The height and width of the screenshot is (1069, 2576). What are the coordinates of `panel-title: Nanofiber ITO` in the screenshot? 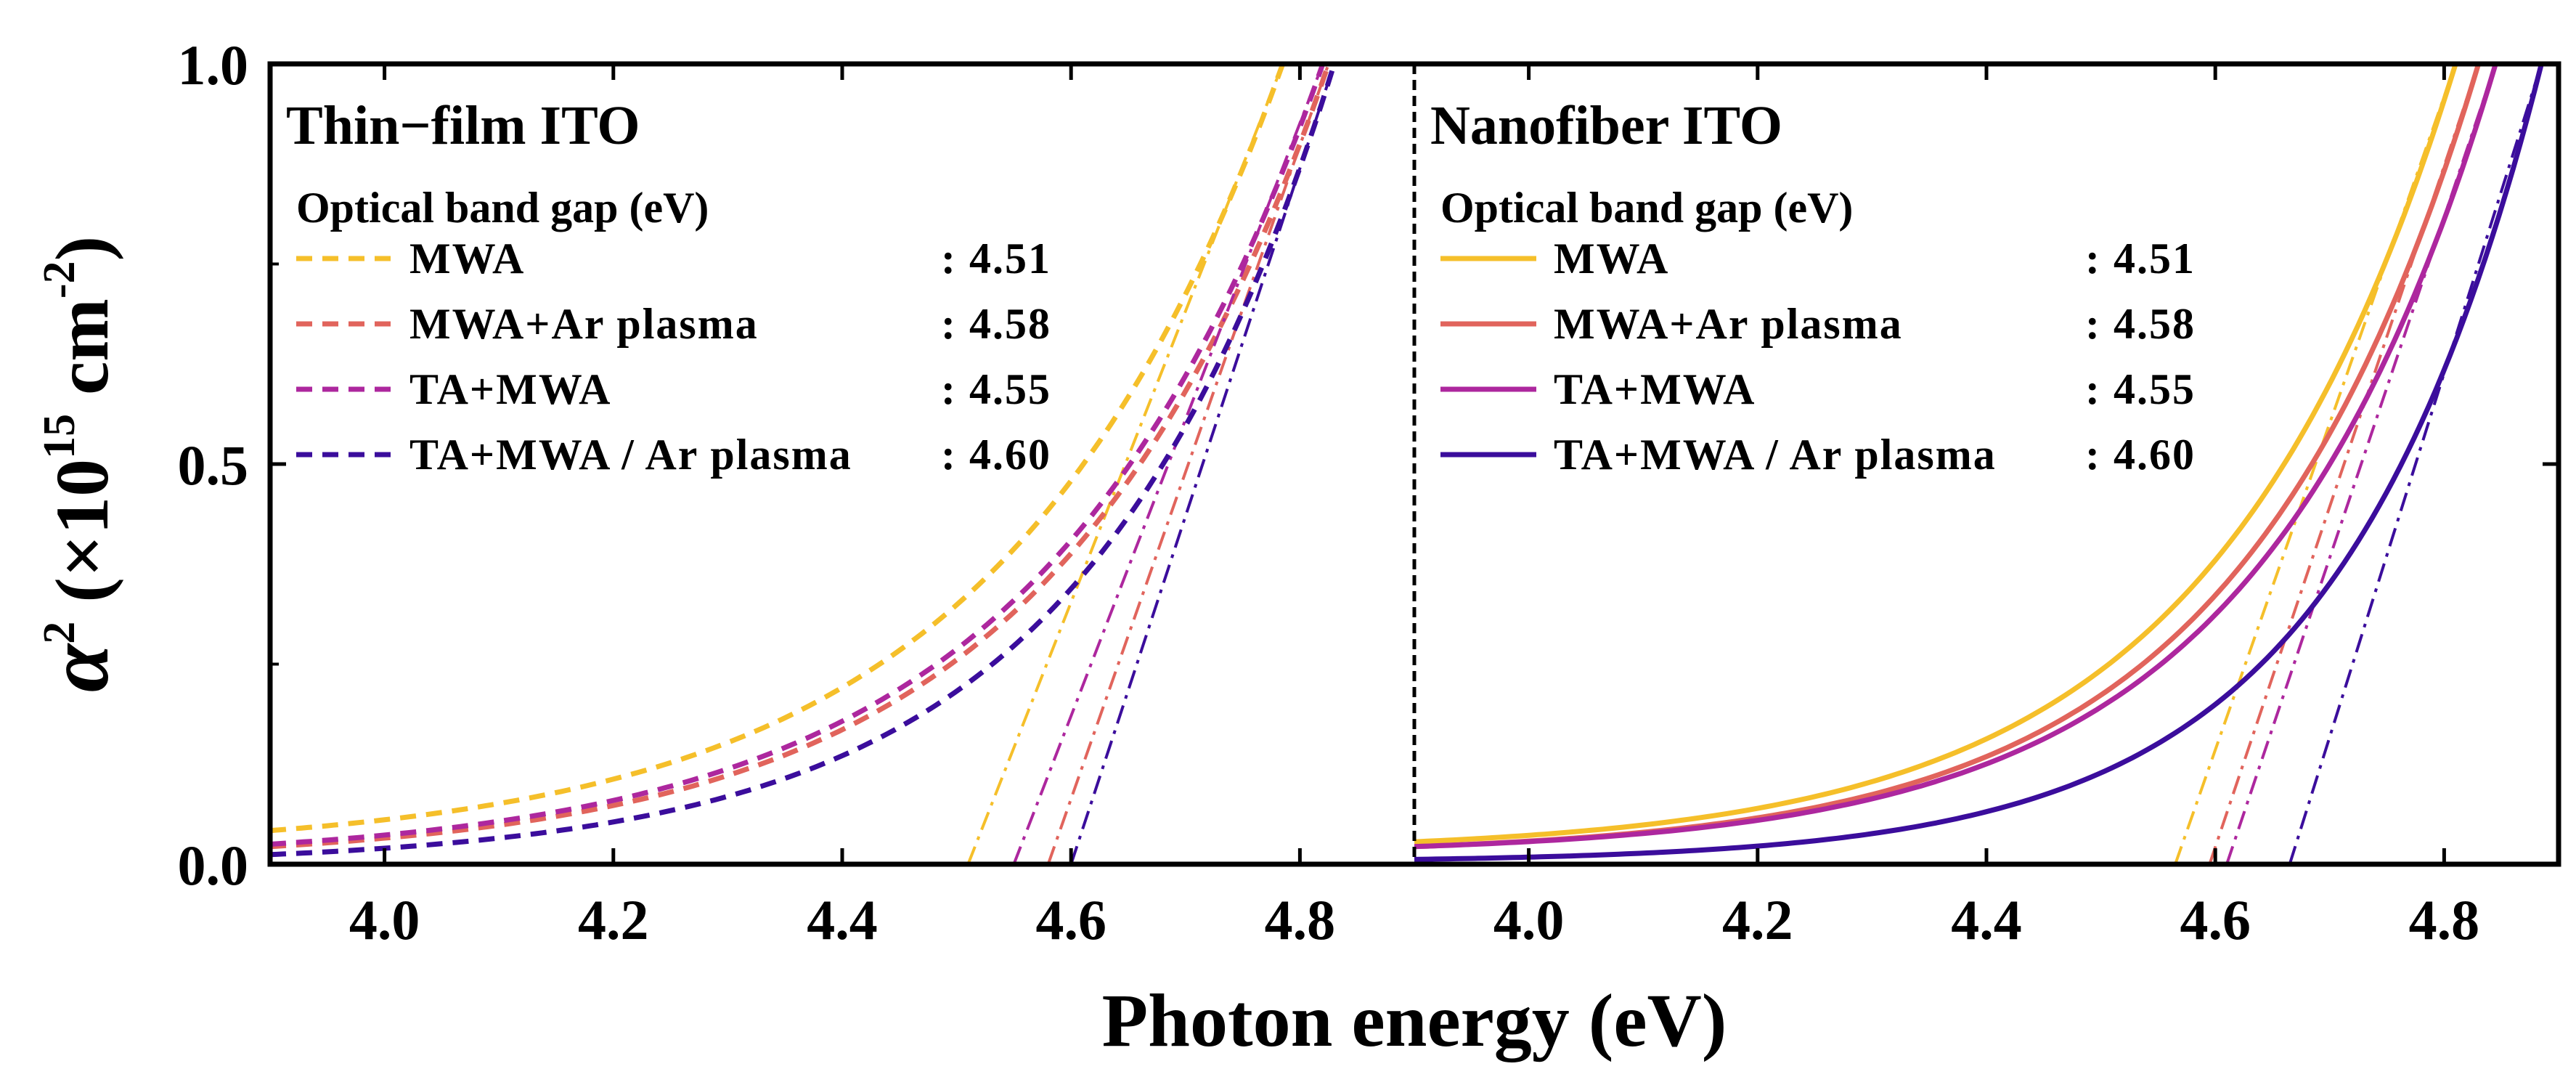 It's located at (1606, 125).